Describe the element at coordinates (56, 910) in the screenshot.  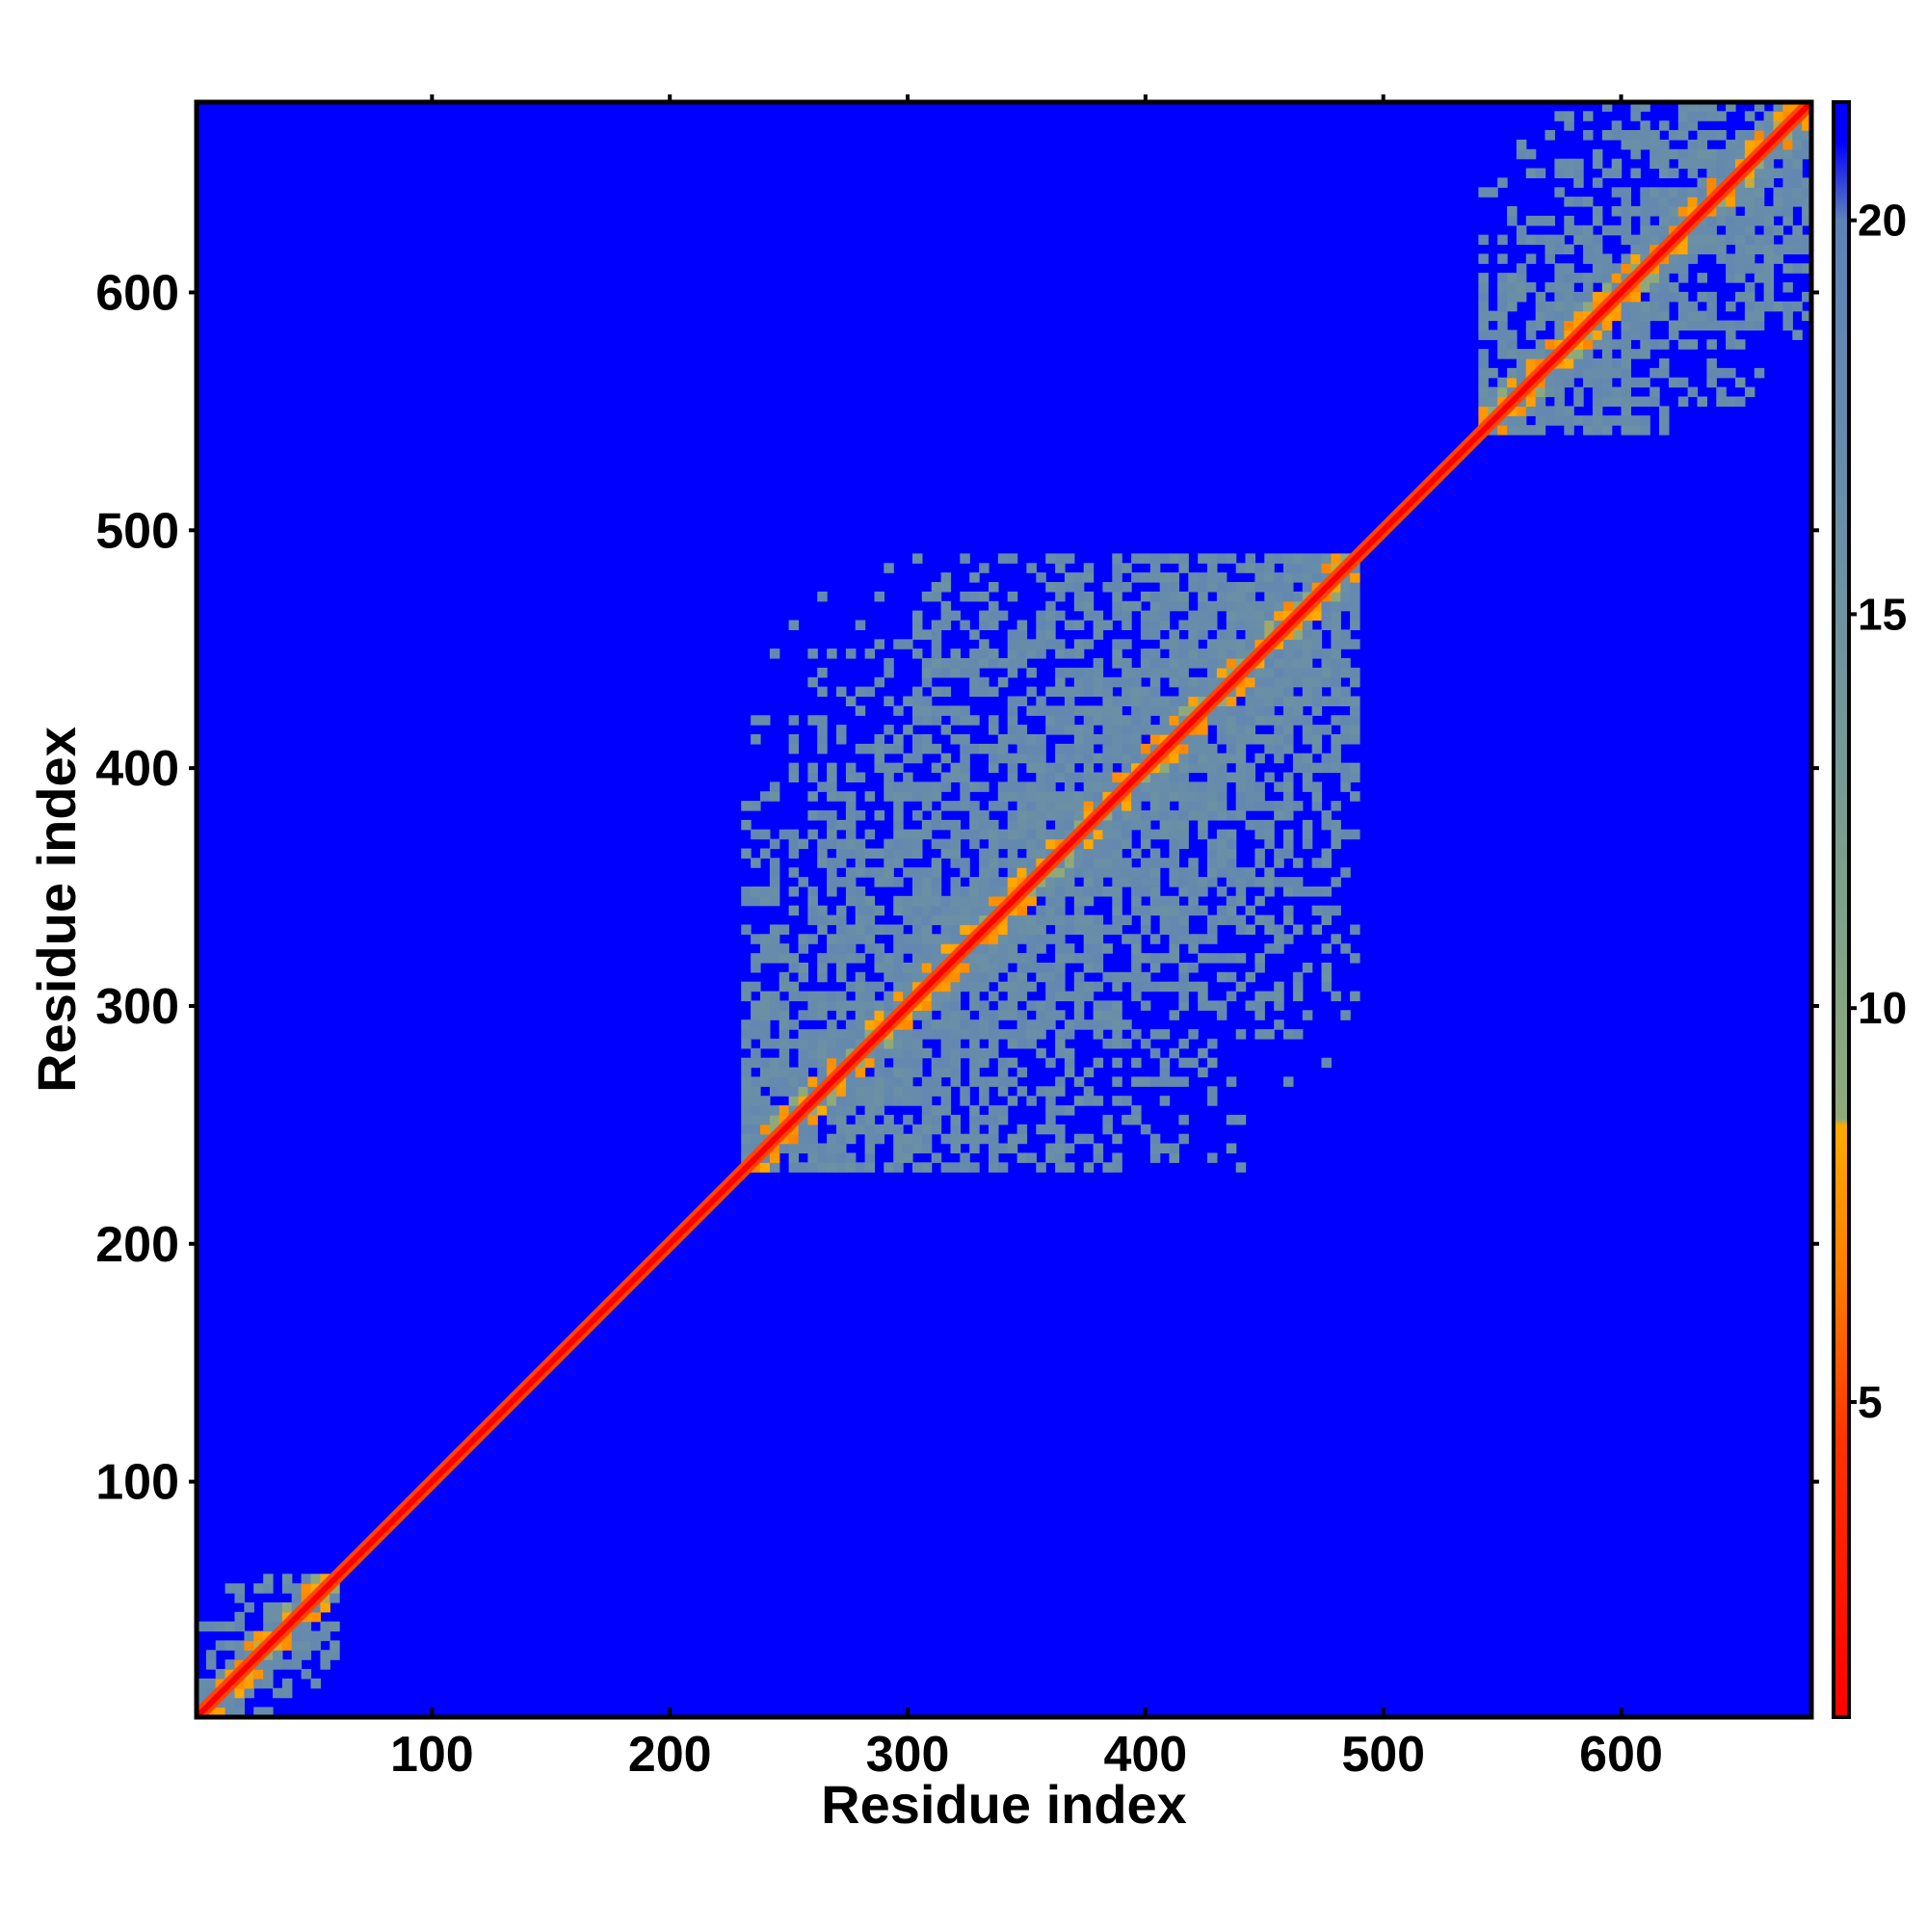
I see `y-axis-label: Residue index` at that location.